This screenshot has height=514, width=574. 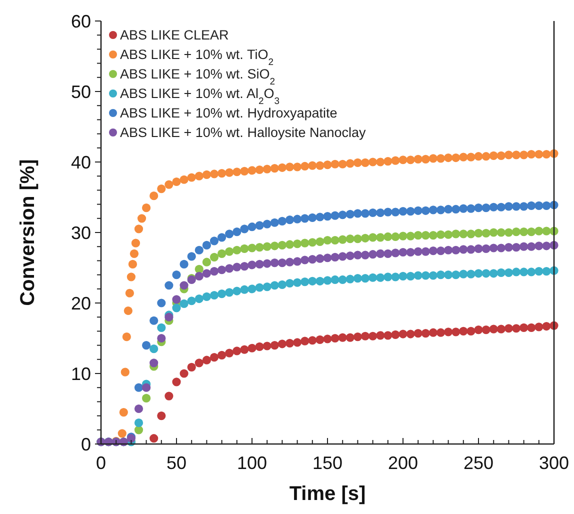 I want to click on legend-label: ABS LIKE + 10% wt. Hydroxyapatite, so click(x=229, y=113).